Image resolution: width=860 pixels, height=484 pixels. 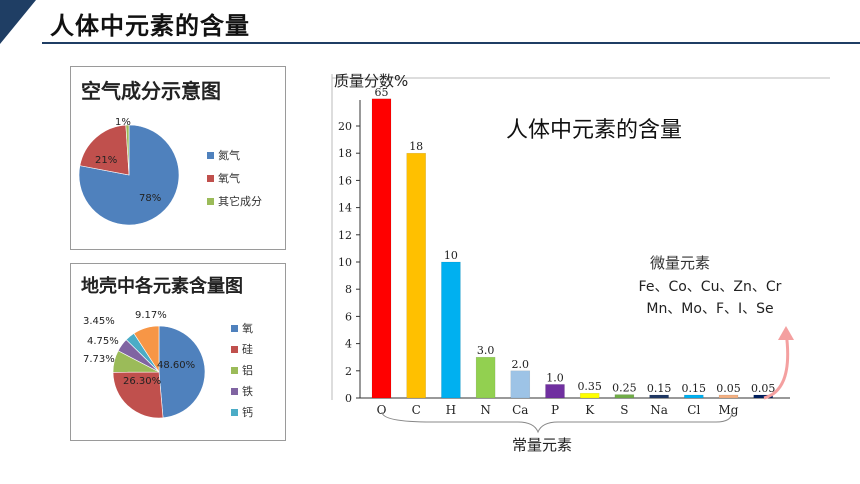 I want to click on y-tick-label: 8, so click(x=348, y=289).